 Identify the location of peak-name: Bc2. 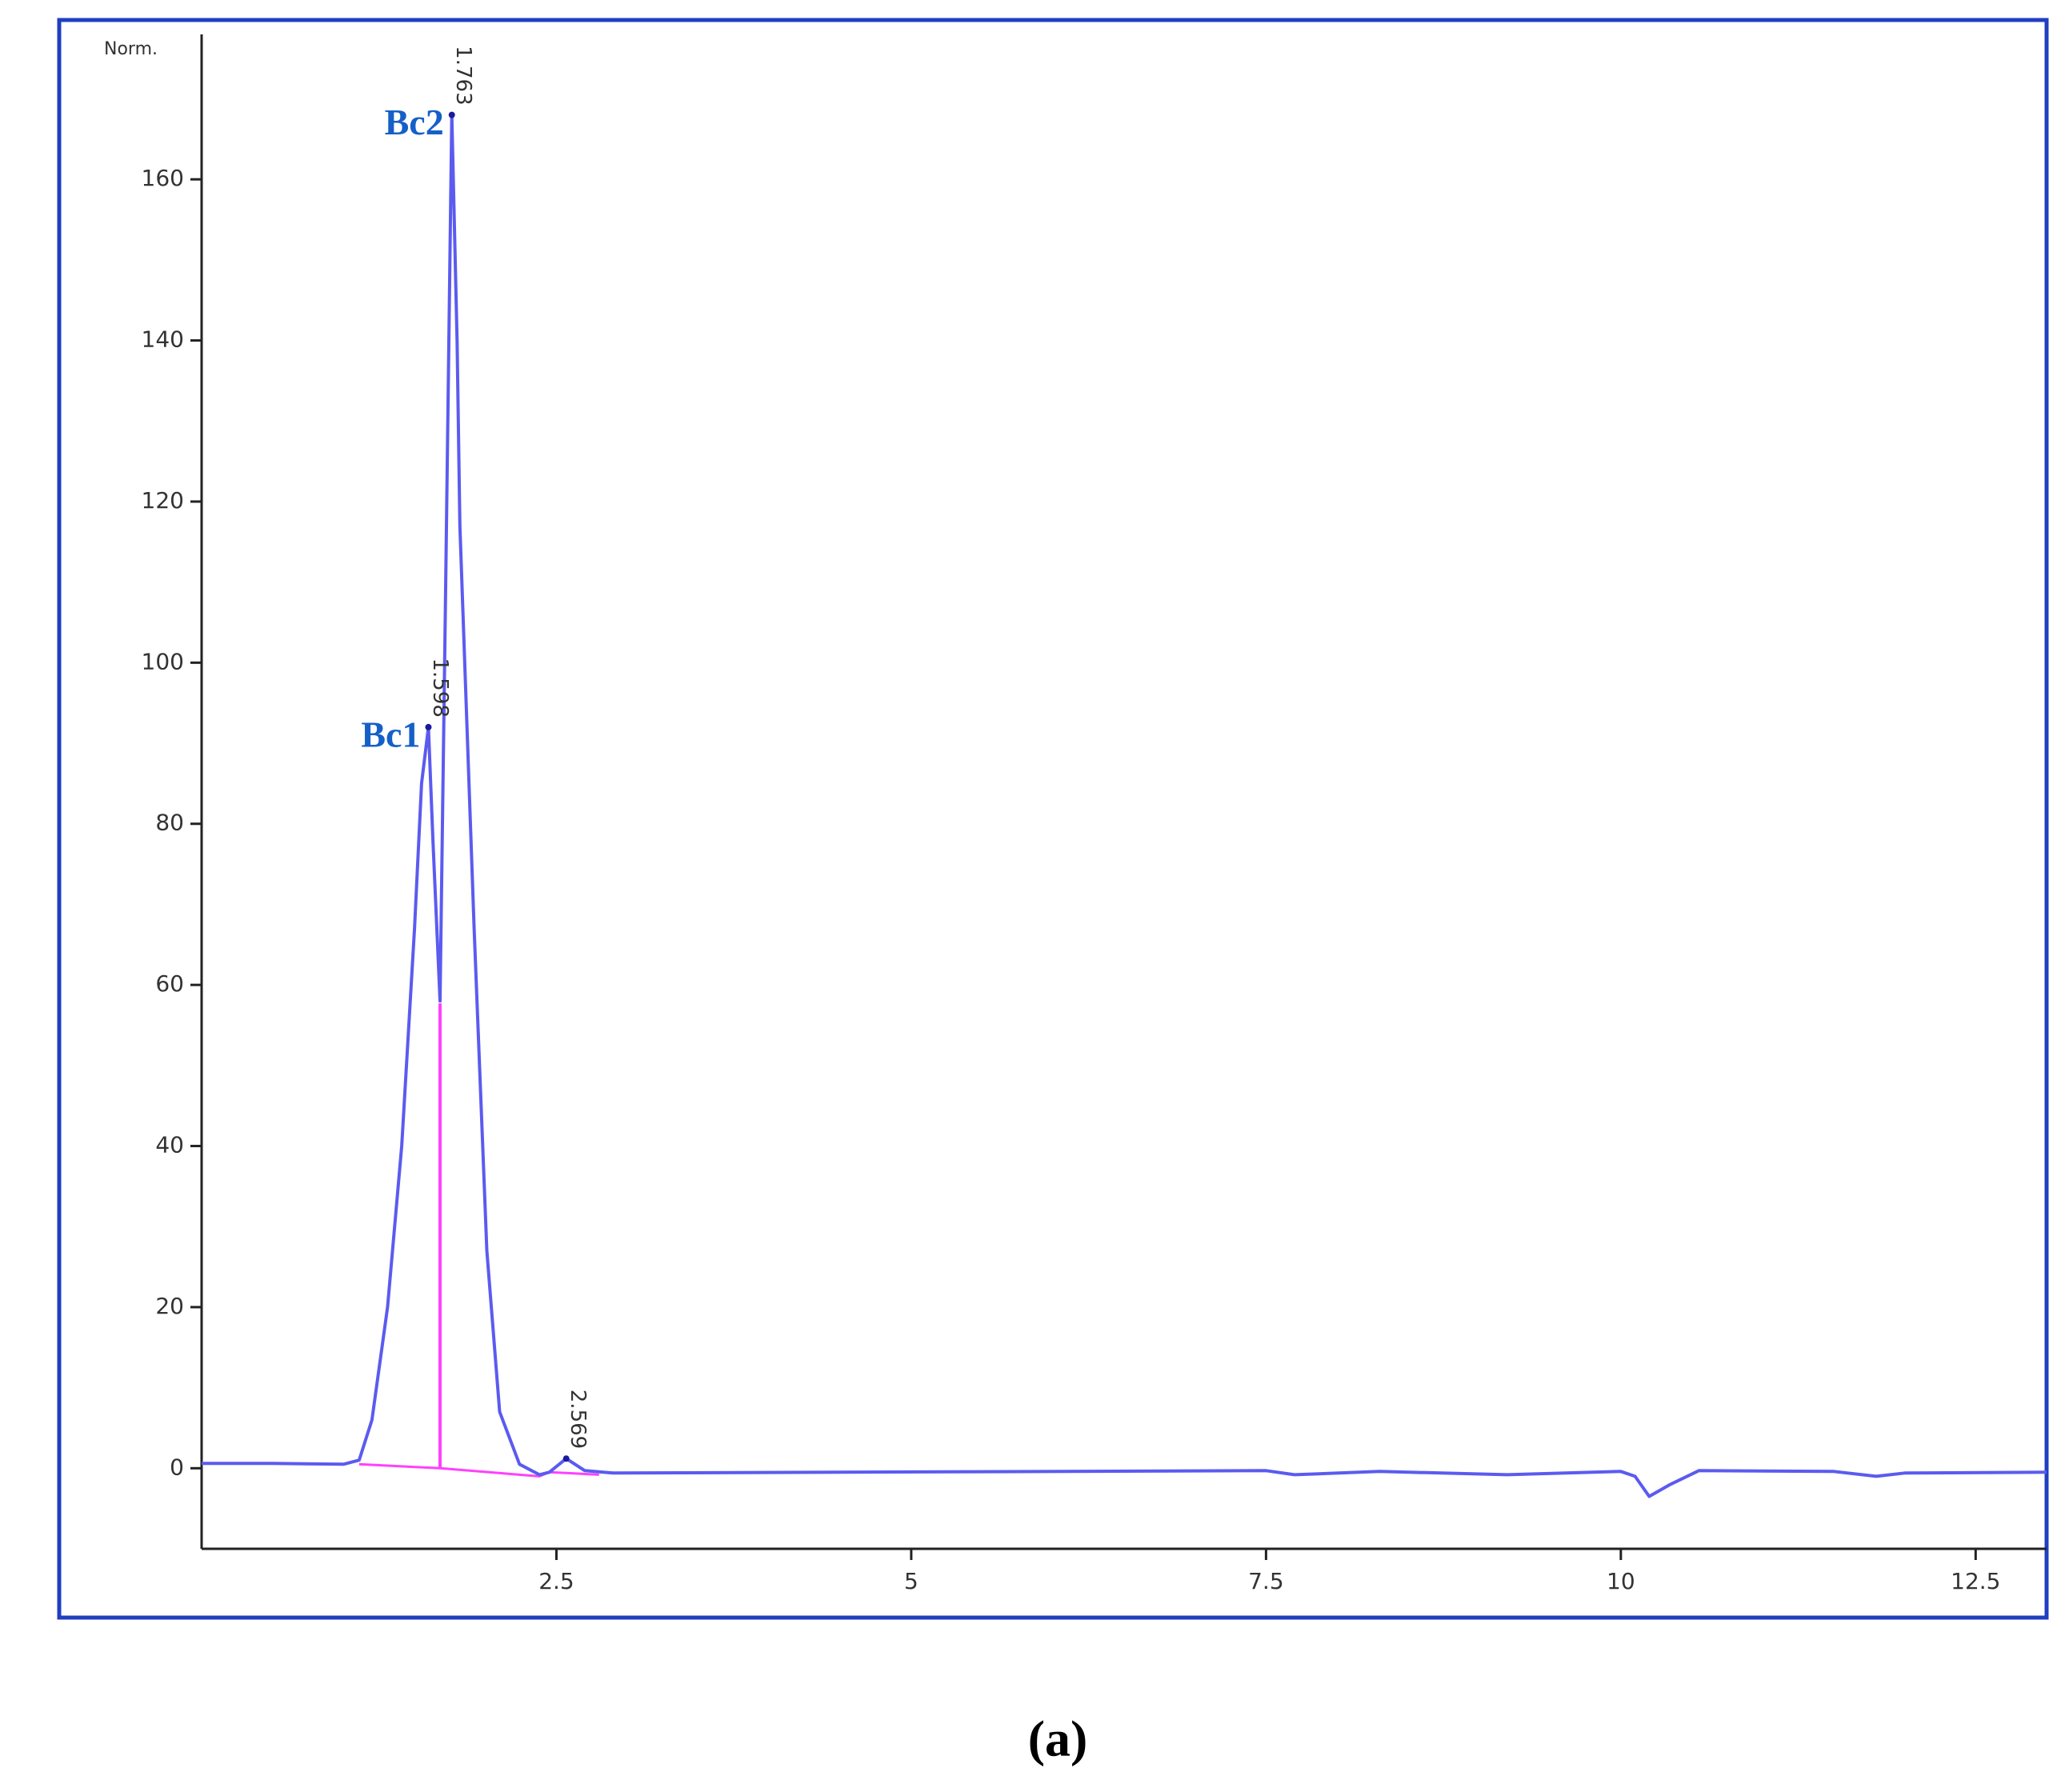
(414, 122).